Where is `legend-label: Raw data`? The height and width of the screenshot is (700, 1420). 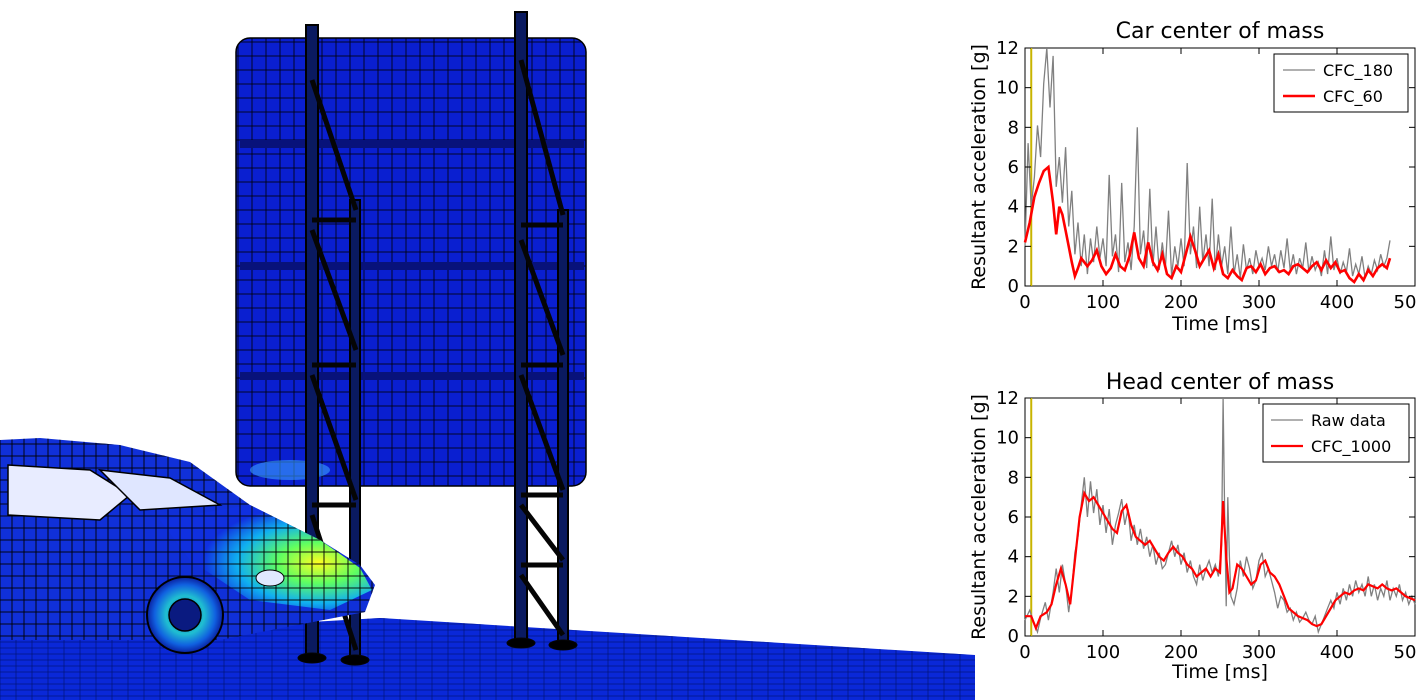 legend-label: Raw data is located at coordinates (1348, 420).